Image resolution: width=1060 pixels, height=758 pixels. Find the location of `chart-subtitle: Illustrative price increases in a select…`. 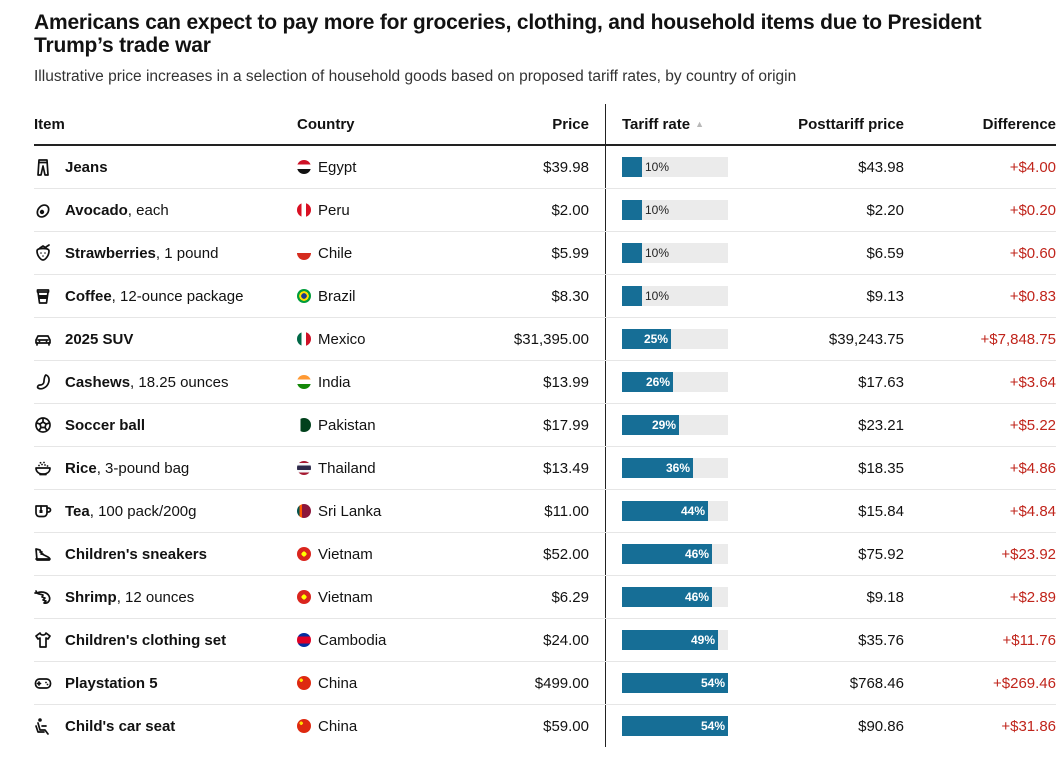

chart-subtitle: Illustrative price increases in a select… is located at coordinates (415, 76).